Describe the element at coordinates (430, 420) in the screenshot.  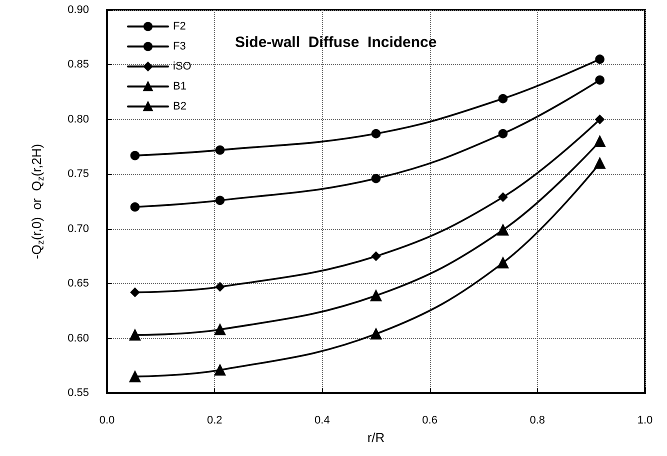
I see `x-tick-label: 0.6` at that location.